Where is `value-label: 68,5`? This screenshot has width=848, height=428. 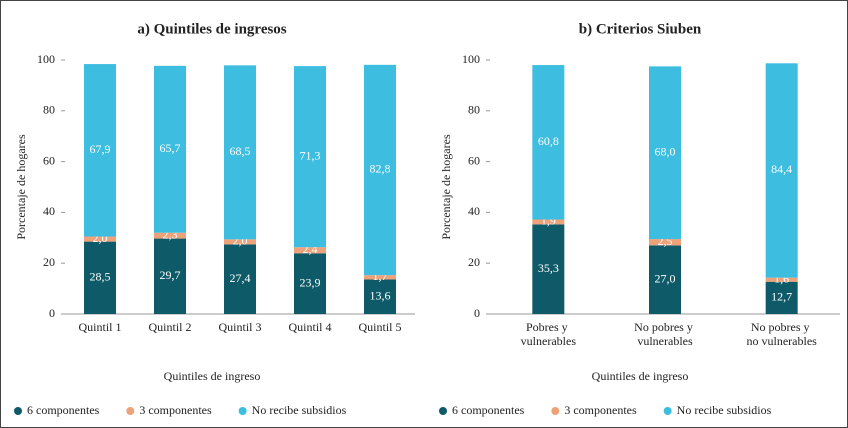
value-label: 68,5 is located at coordinates (240, 151).